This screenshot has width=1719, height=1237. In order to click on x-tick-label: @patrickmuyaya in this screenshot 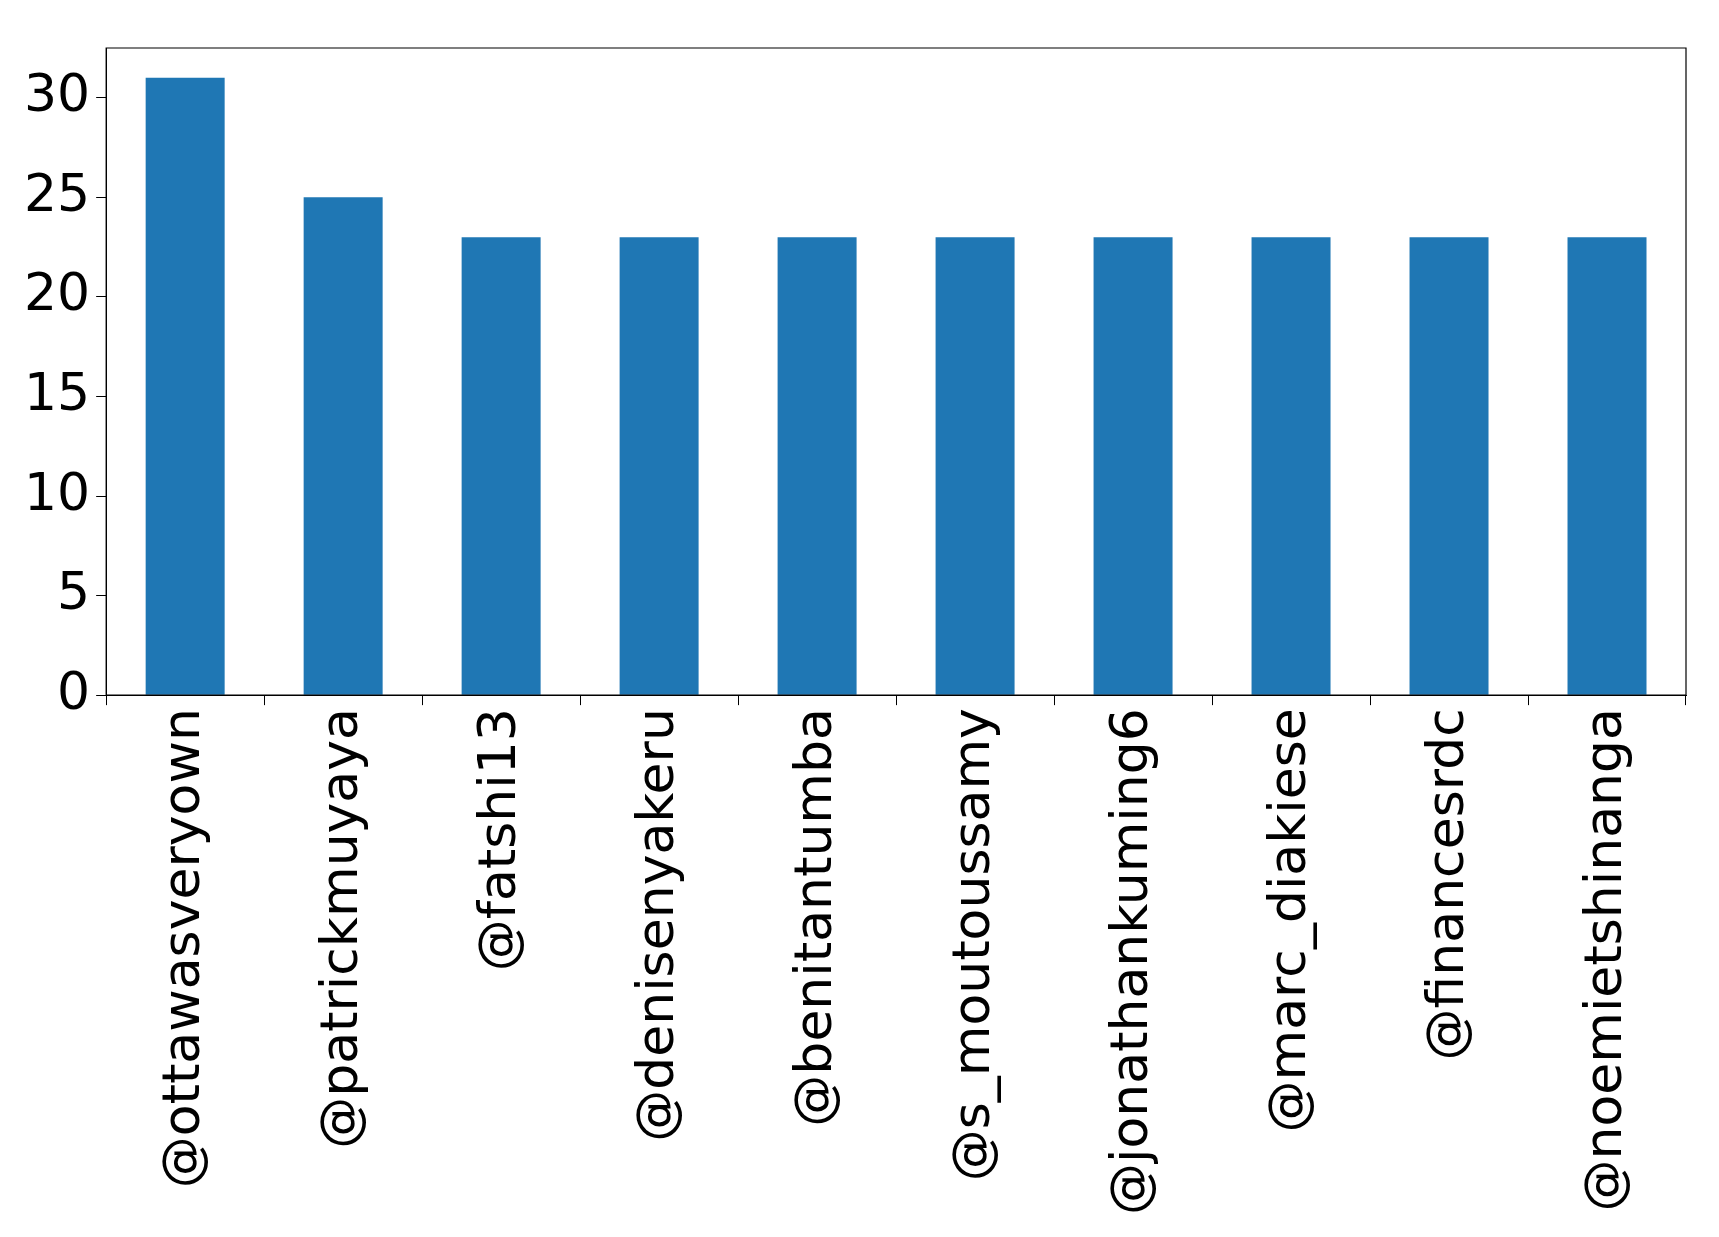, I will do `click(338, 928)`.